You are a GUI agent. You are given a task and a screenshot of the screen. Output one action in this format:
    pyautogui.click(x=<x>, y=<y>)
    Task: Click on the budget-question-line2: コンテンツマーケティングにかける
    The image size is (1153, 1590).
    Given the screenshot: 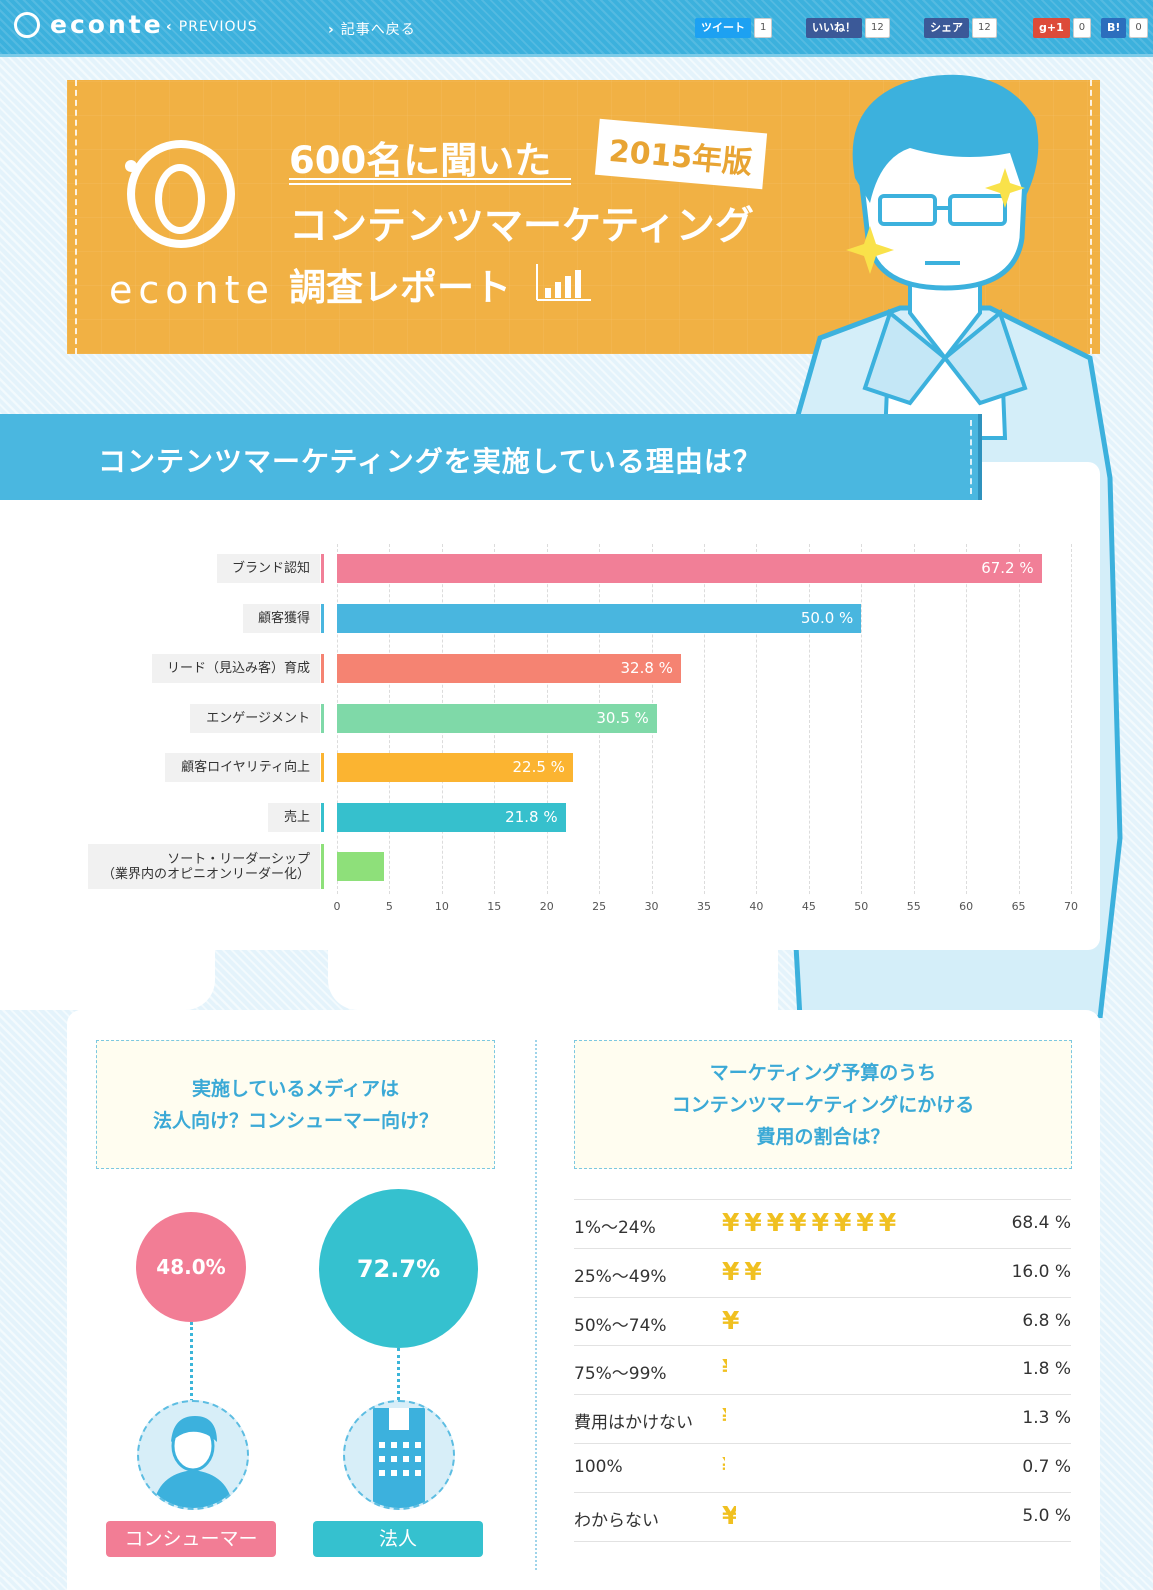 What is the action you would take?
    pyautogui.click(x=823, y=1104)
    